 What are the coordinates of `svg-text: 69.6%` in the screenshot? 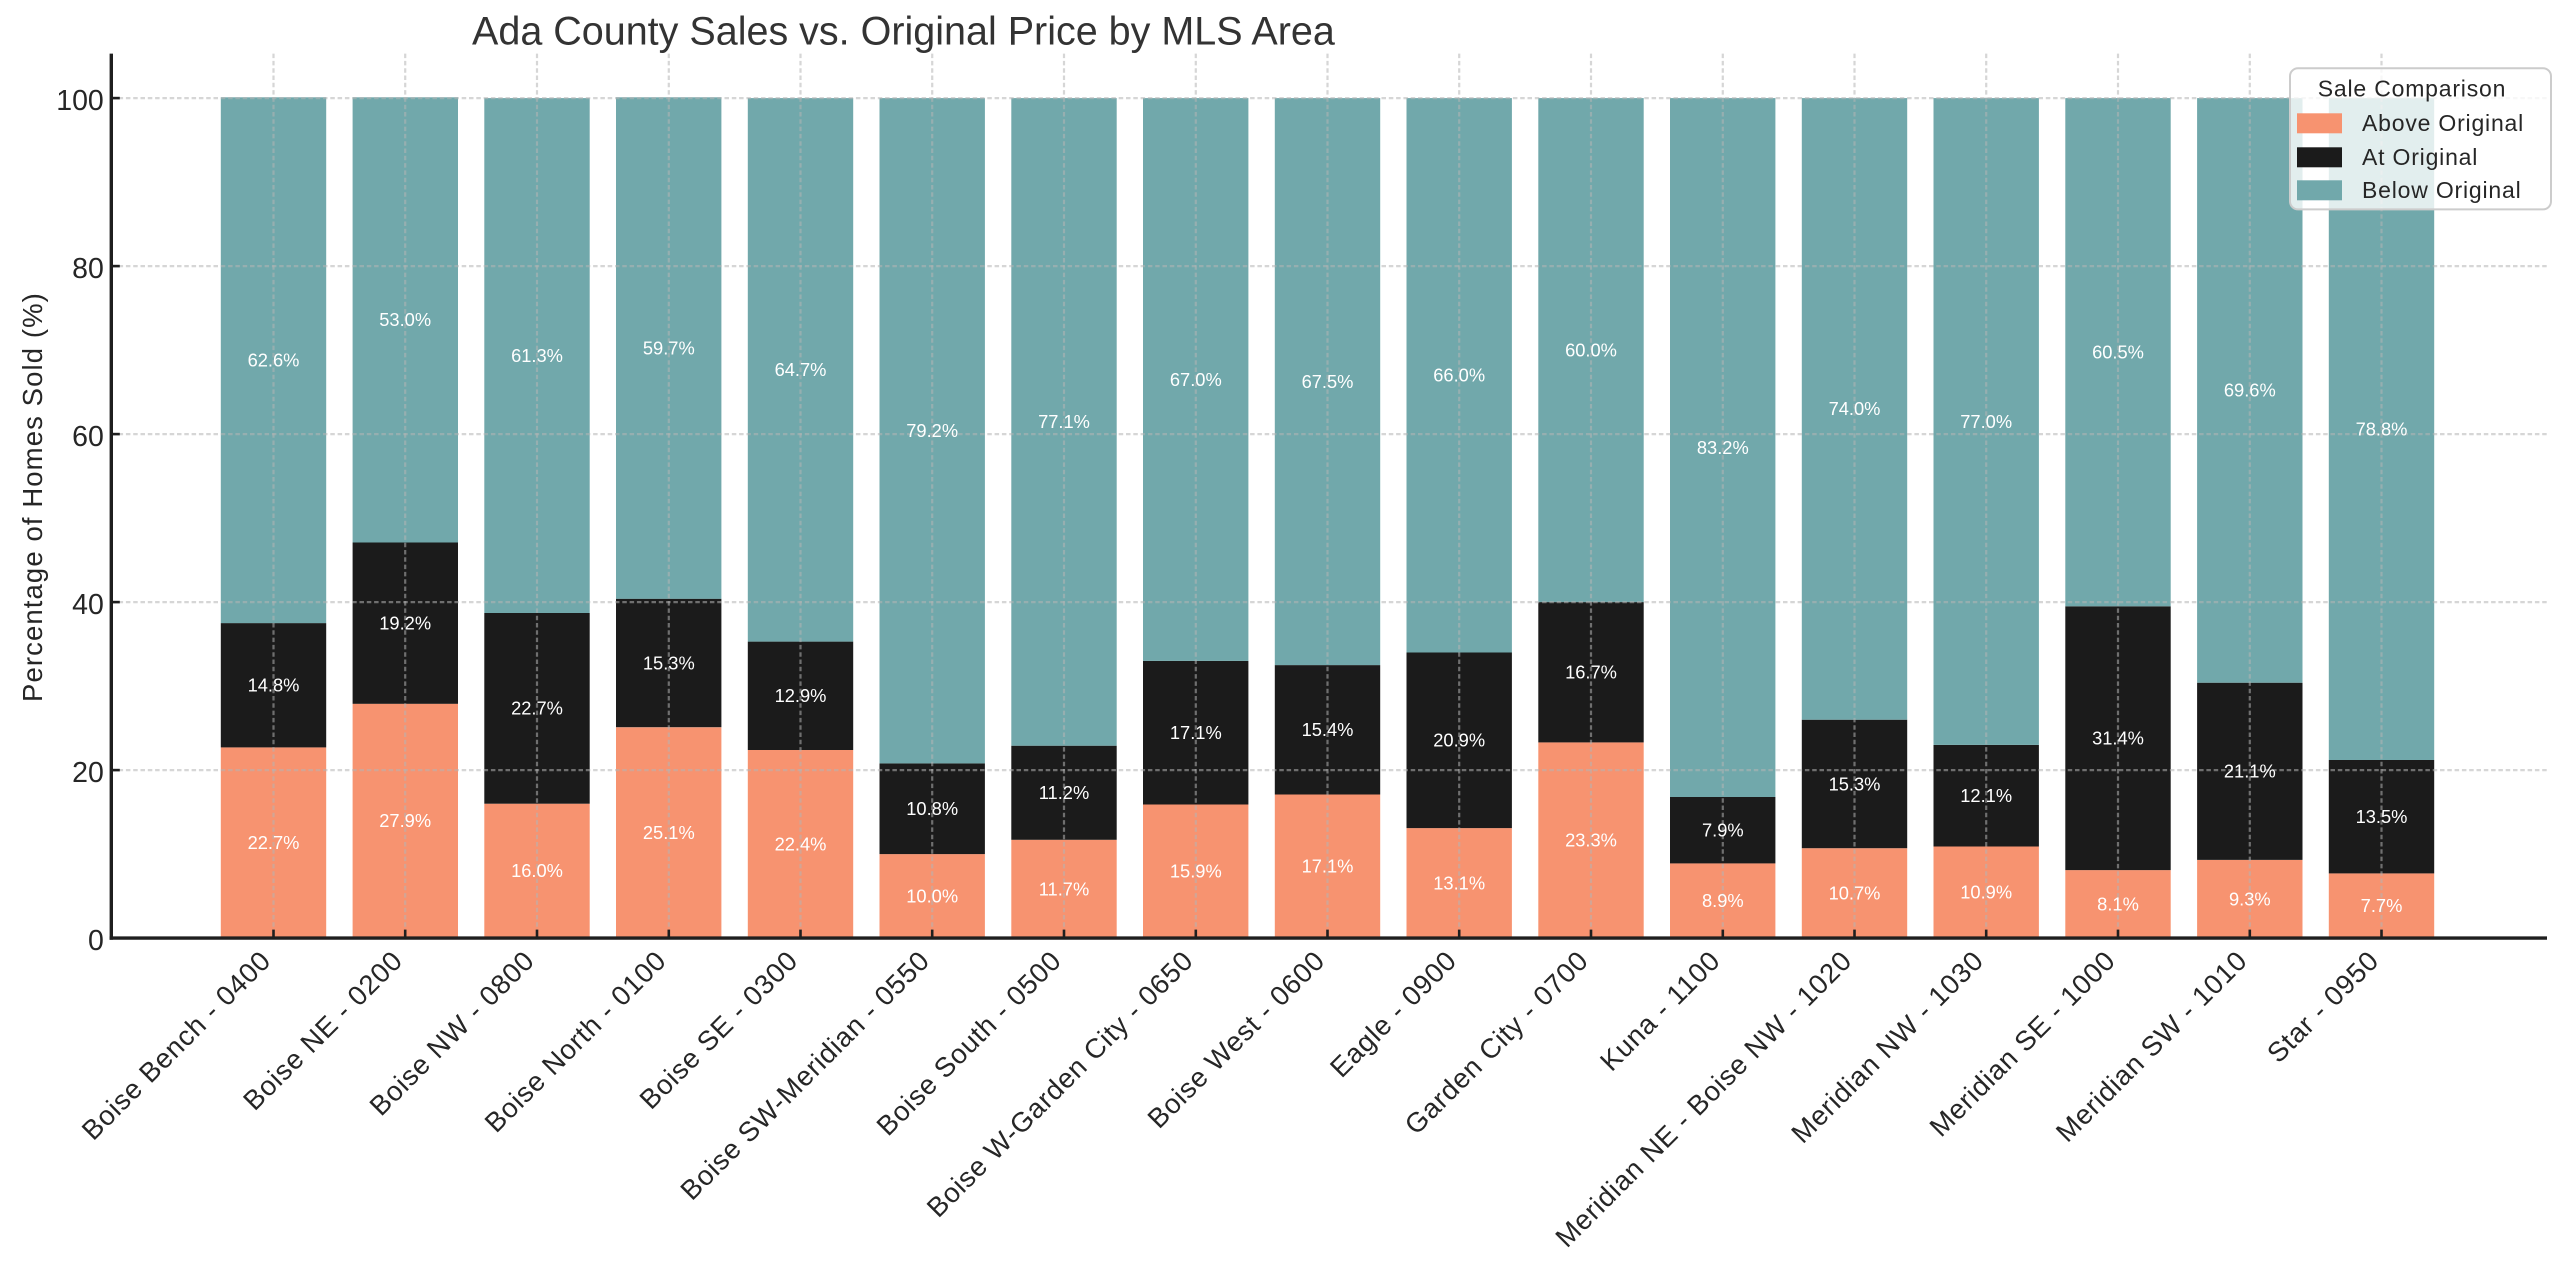 It's located at (2250, 390).